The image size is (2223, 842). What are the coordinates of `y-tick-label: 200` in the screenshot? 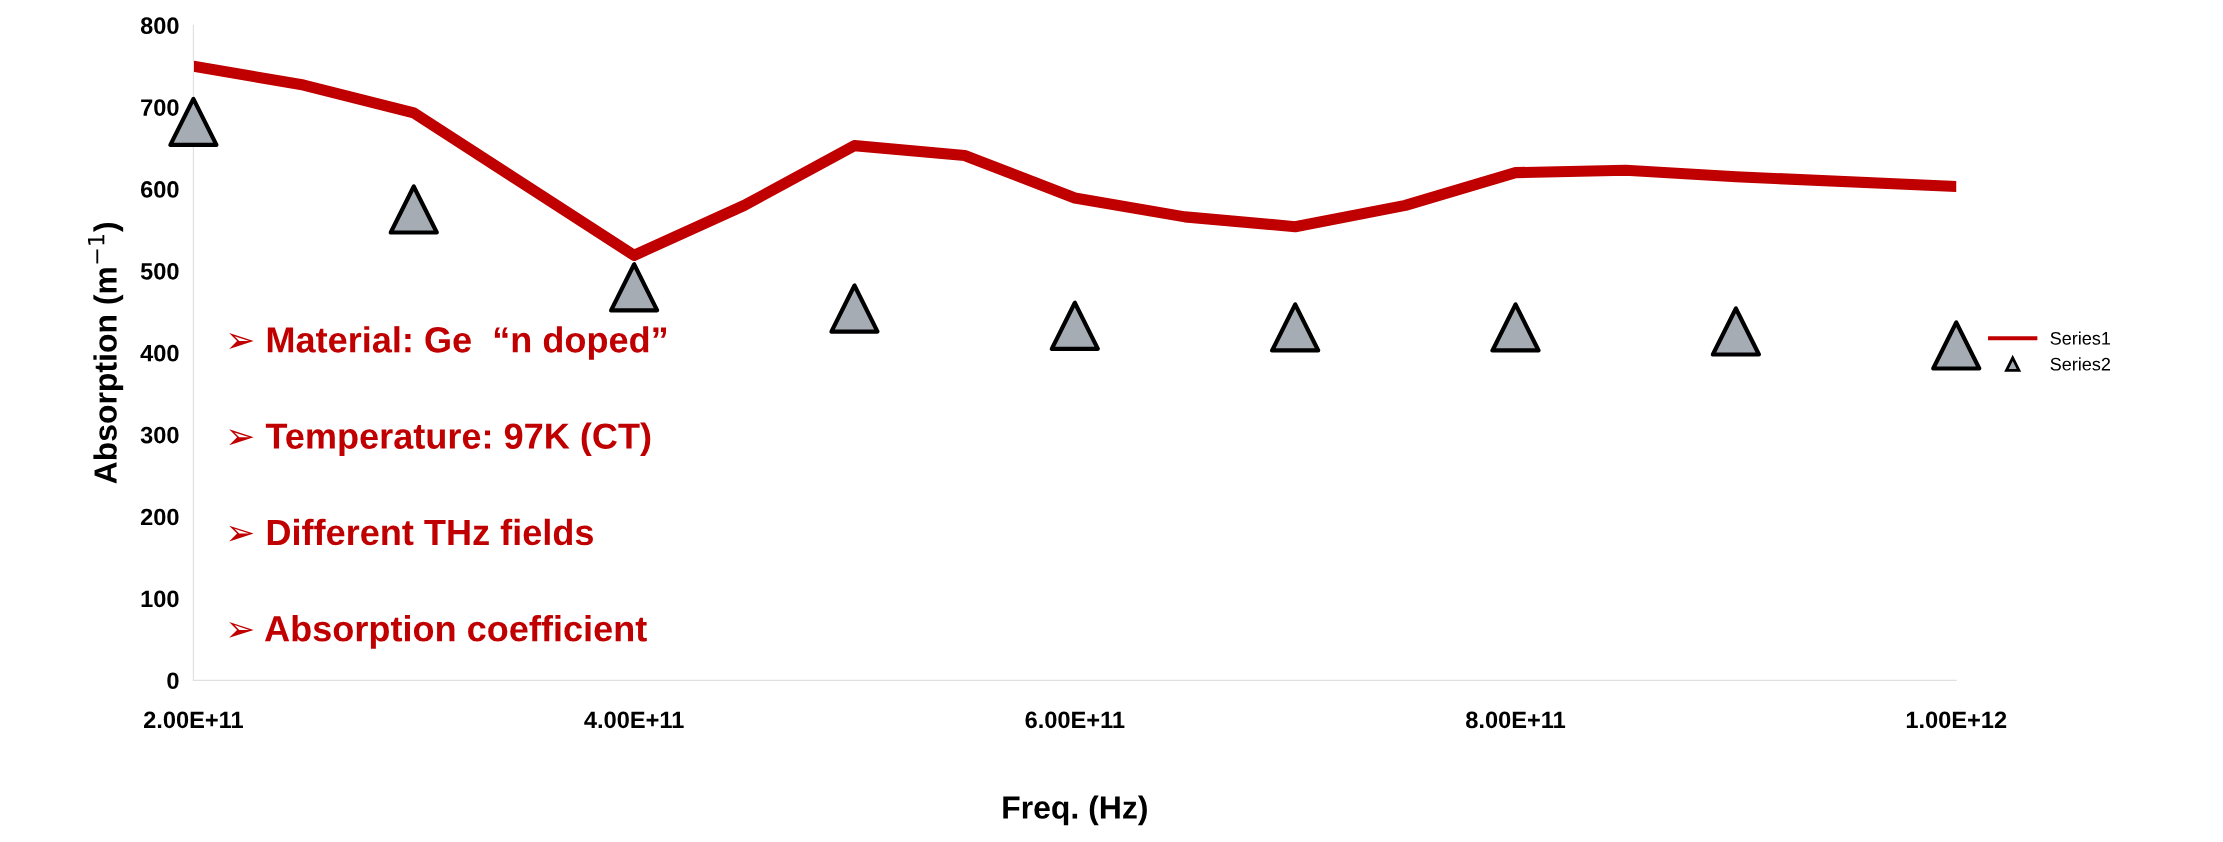 It's located at (159, 517).